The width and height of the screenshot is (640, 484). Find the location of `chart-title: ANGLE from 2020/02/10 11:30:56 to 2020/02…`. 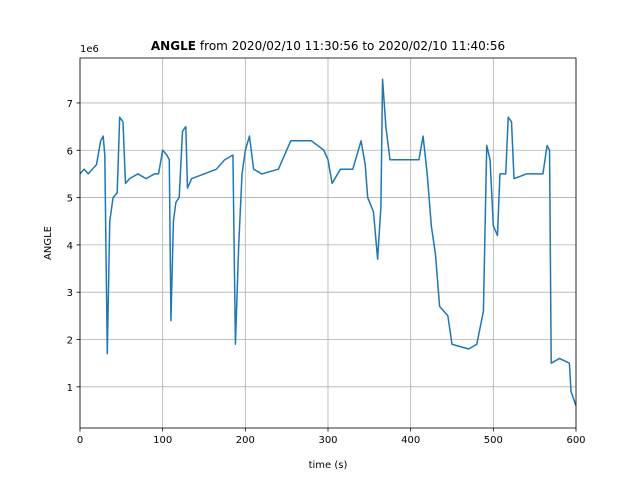

chart-title: ANGLE from 2020/02/10 11:30:56 to 2020/02… is located at coordinates (328, 46).